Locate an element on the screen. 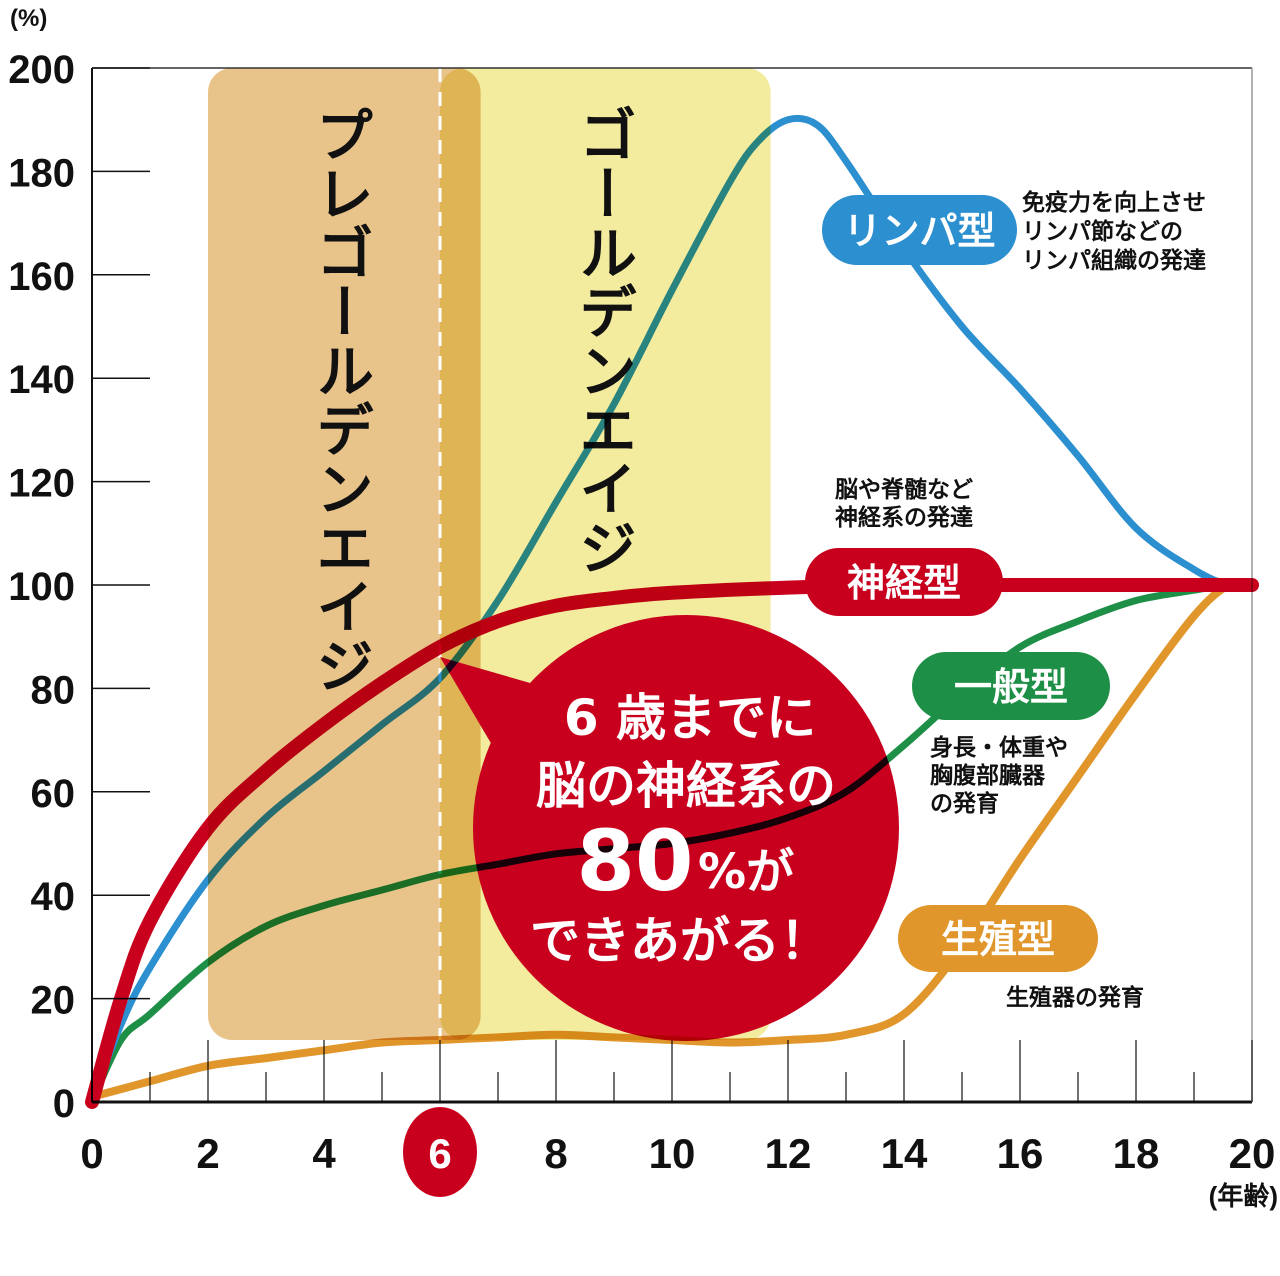 This screenshot has height=1276, width=1280. x-tick-label: 0 is located at coordinates (91, 1153).